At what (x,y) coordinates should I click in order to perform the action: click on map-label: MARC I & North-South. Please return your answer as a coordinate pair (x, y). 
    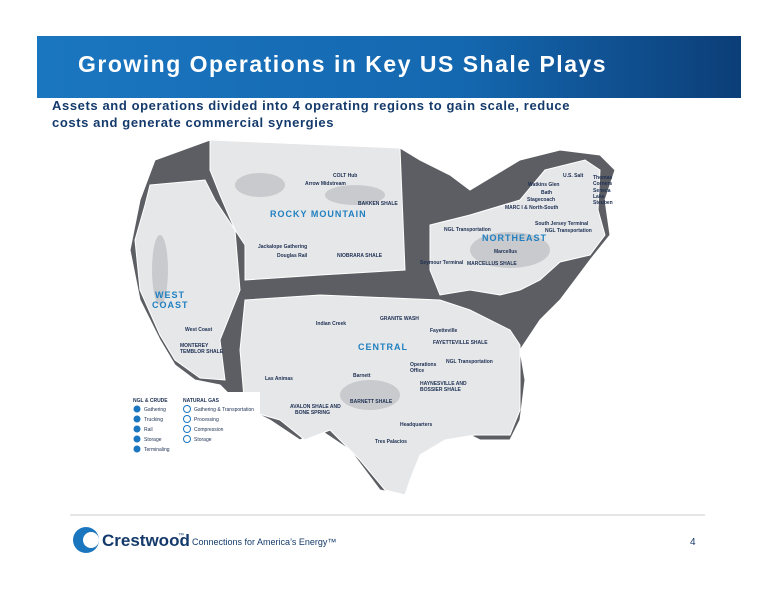
    Looking at the image, I should click on (531, 208).